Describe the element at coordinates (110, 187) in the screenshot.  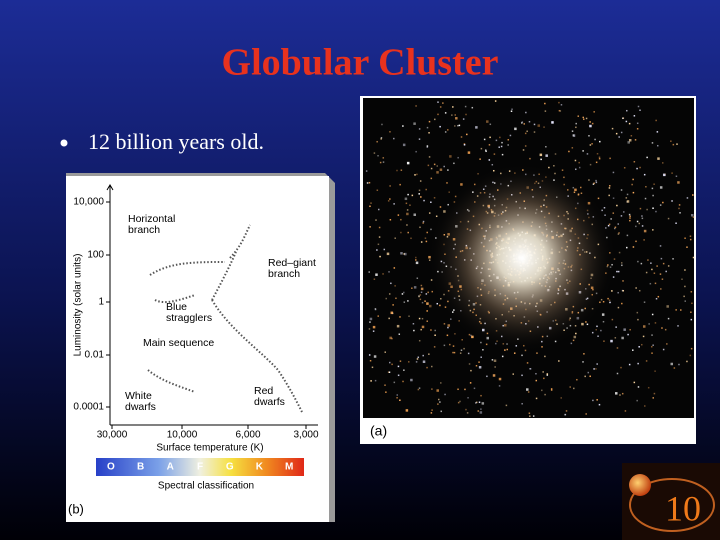
I see `axis-arrow` at that location.